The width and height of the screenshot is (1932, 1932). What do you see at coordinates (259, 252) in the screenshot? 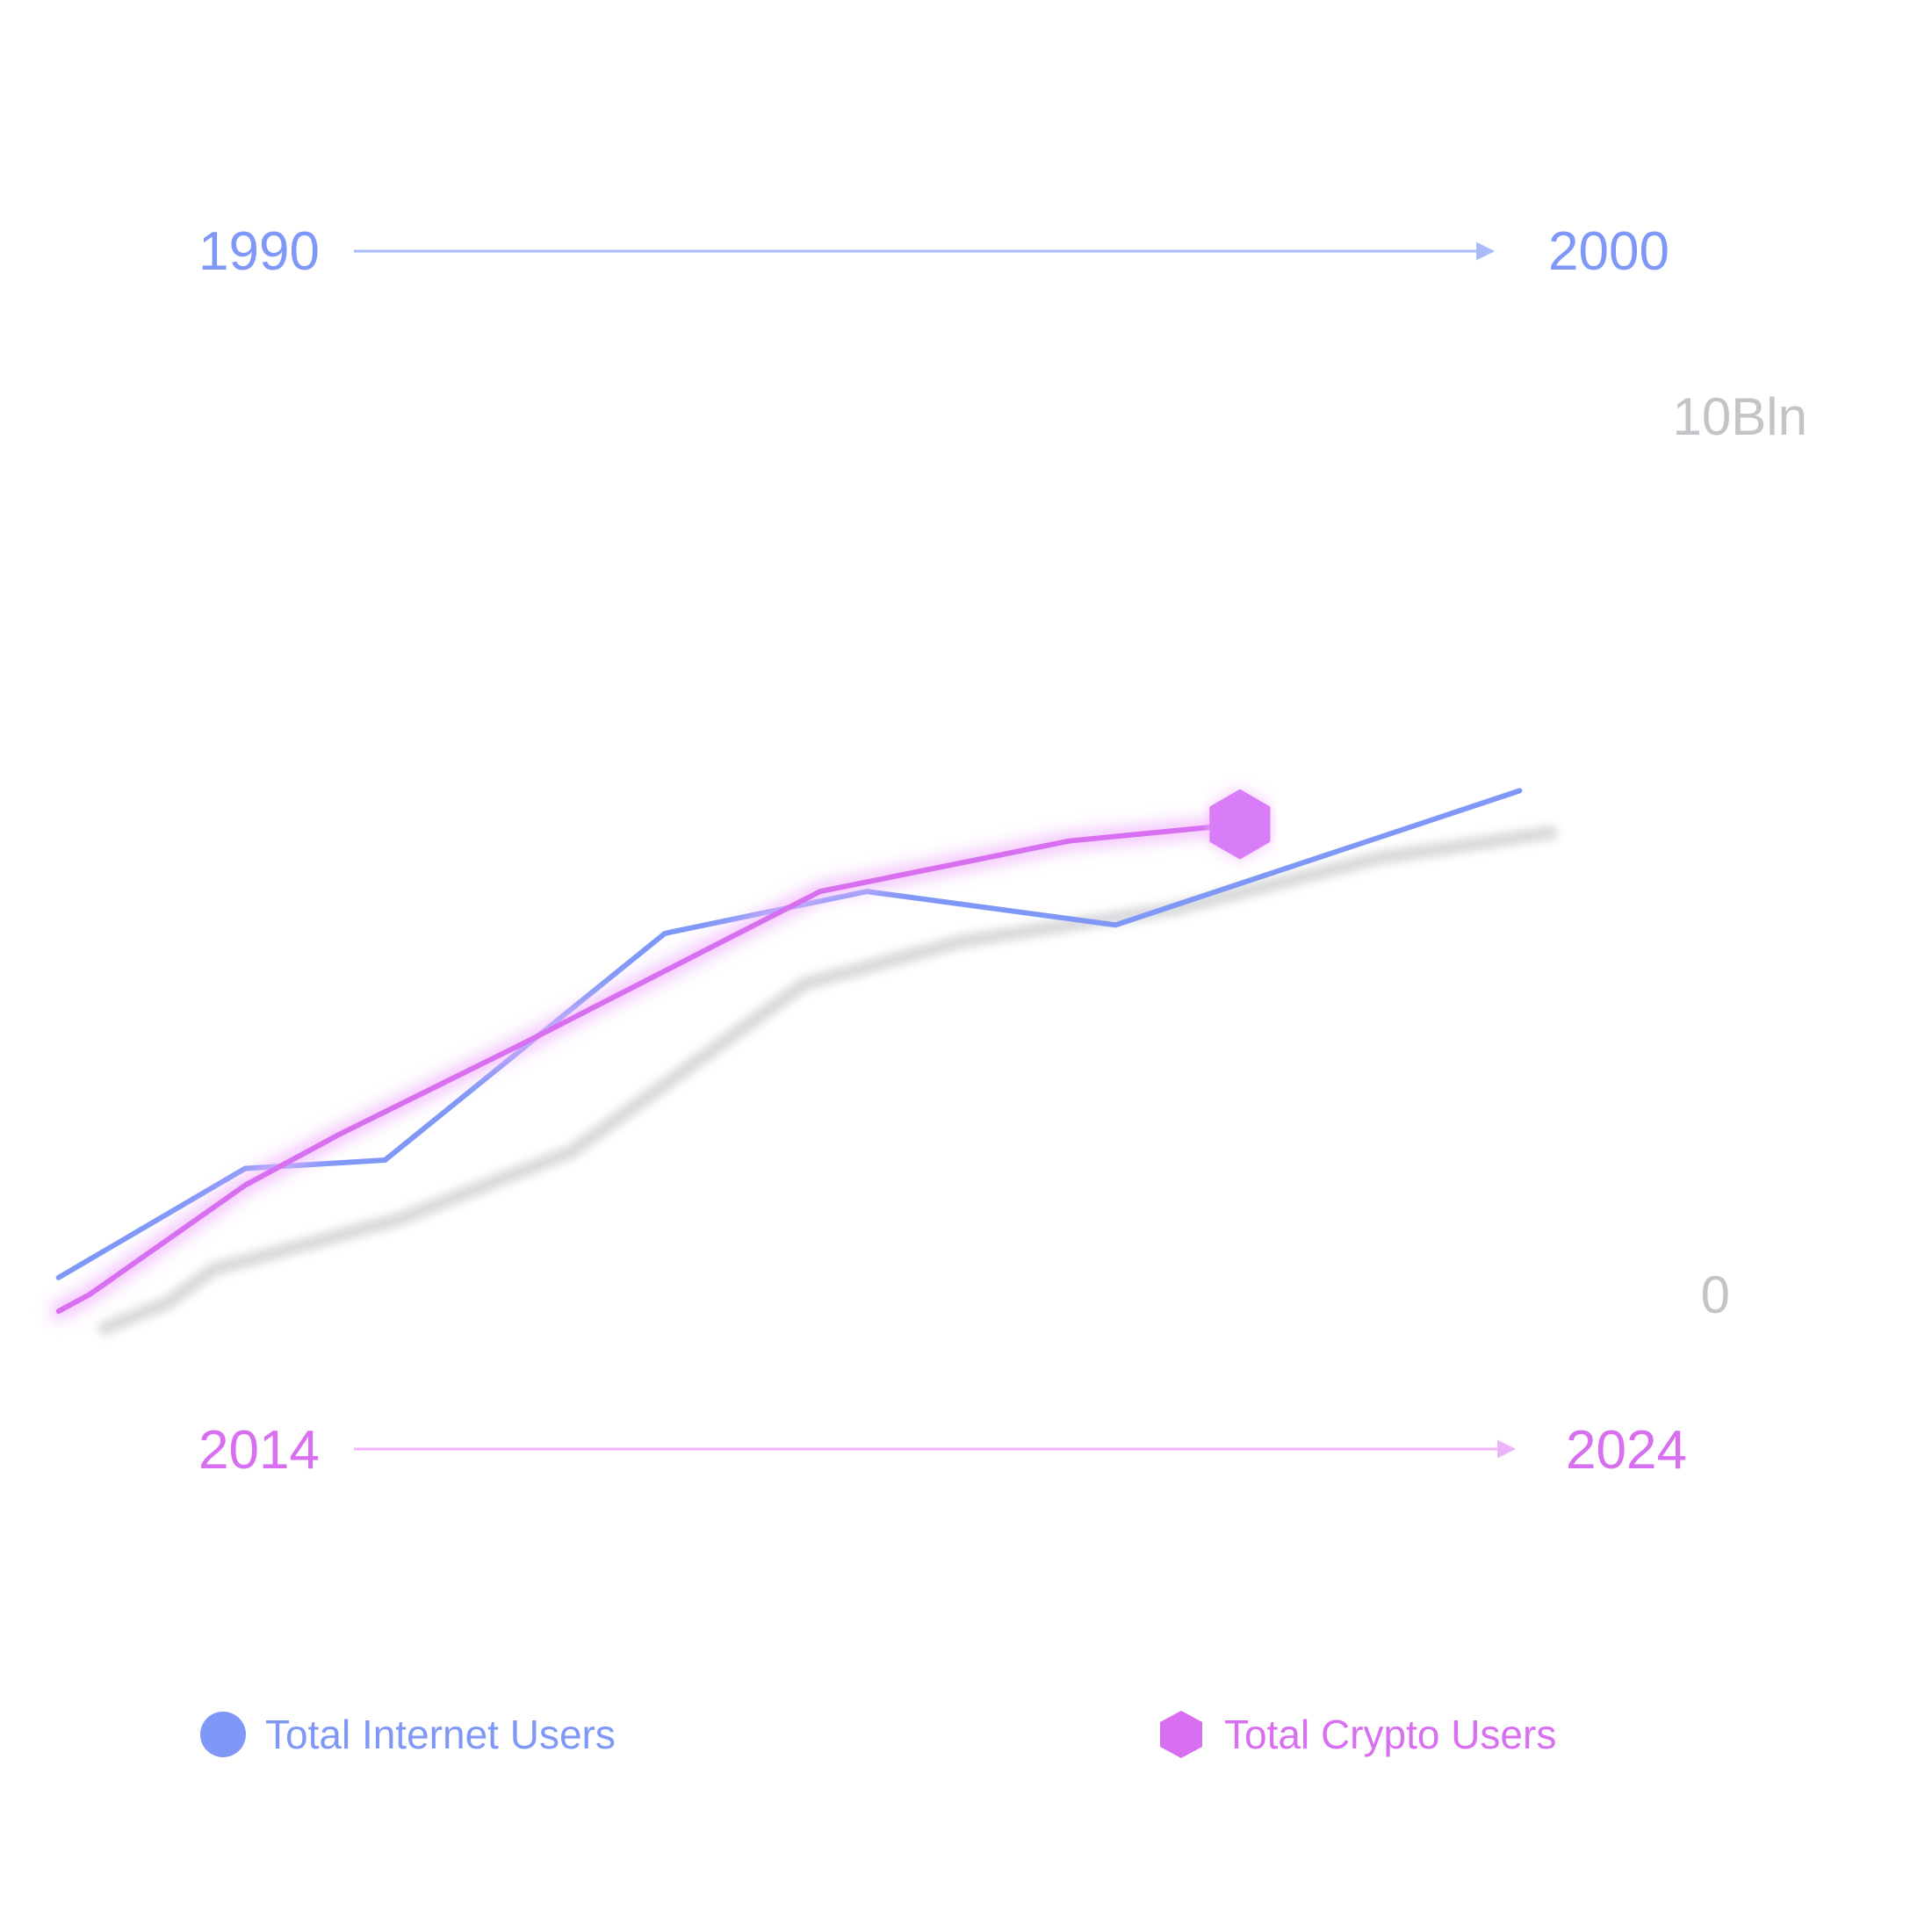
I see `top-axis-start-label: 1990` at bounding box center [259, 252].